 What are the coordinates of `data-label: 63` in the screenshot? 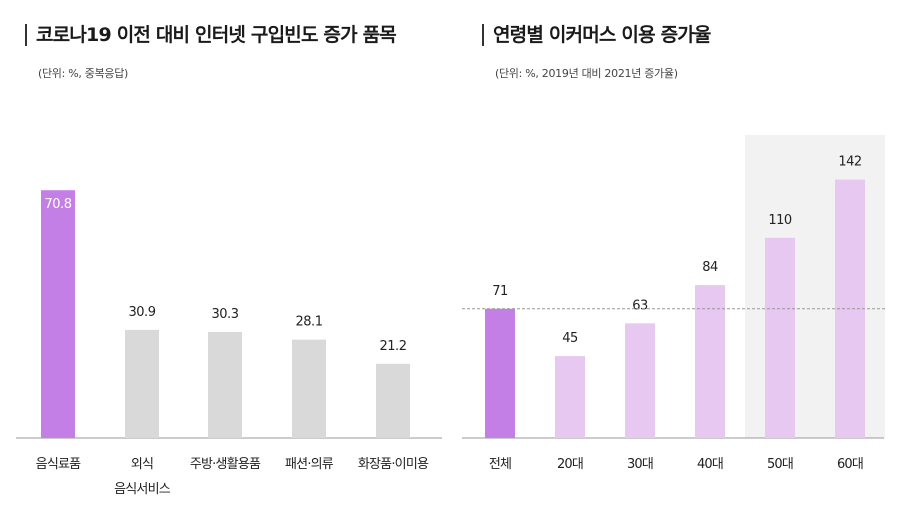 It's located at (640, 305).